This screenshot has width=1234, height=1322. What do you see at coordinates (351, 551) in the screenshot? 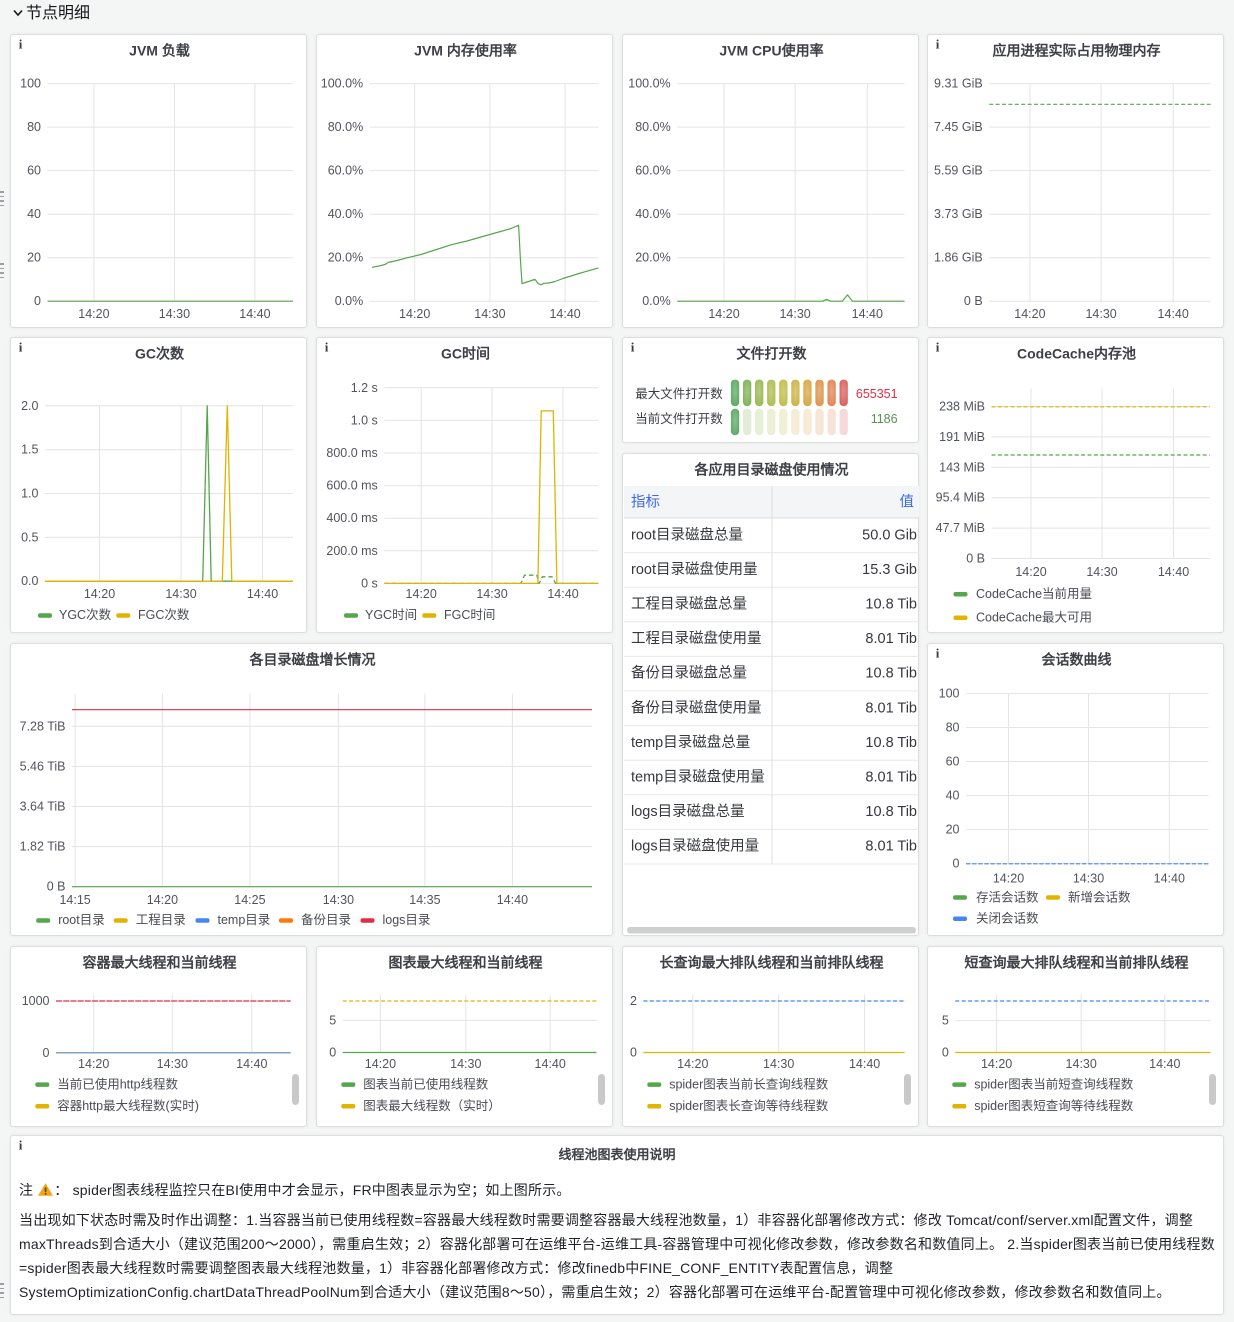
I see `svg-text: 200.0 ms` at bounding box center [351, 551].